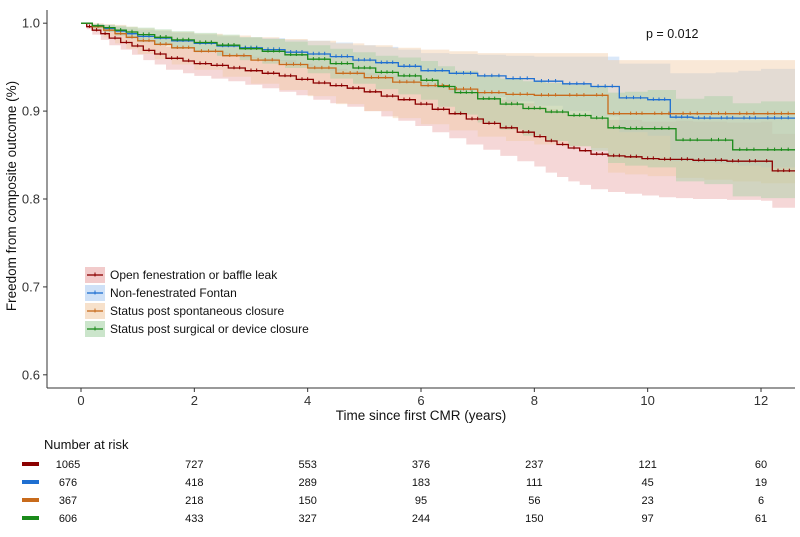  I want to click on legend-label: Status post spontaneous closure, so click(197, 311).